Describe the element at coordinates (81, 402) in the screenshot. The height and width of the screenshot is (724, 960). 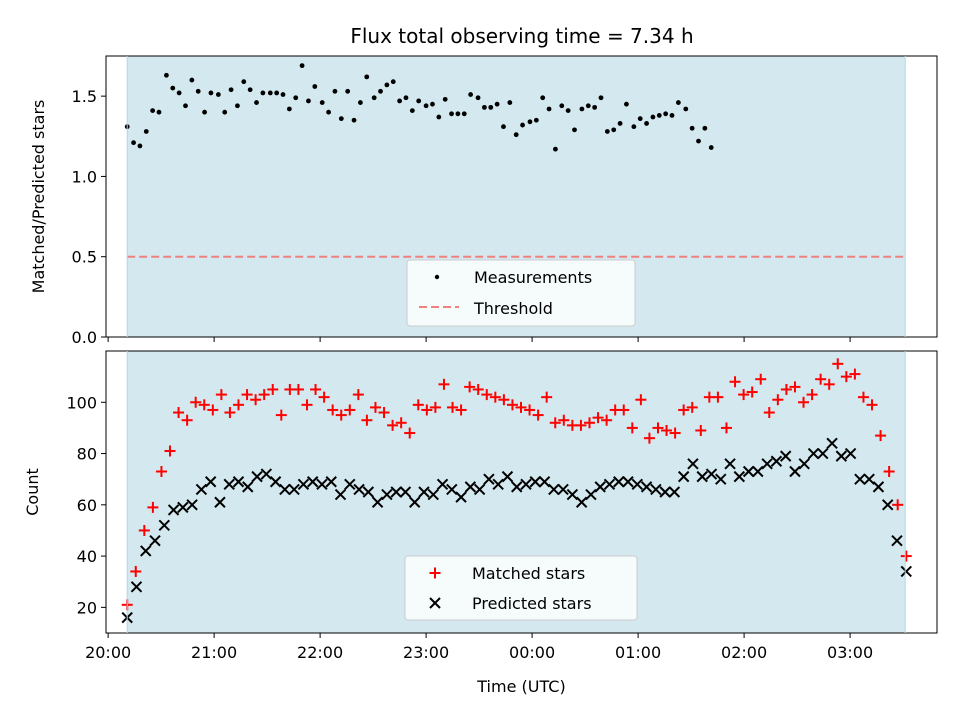
I see `count-y-tick-label: 100` at that location.